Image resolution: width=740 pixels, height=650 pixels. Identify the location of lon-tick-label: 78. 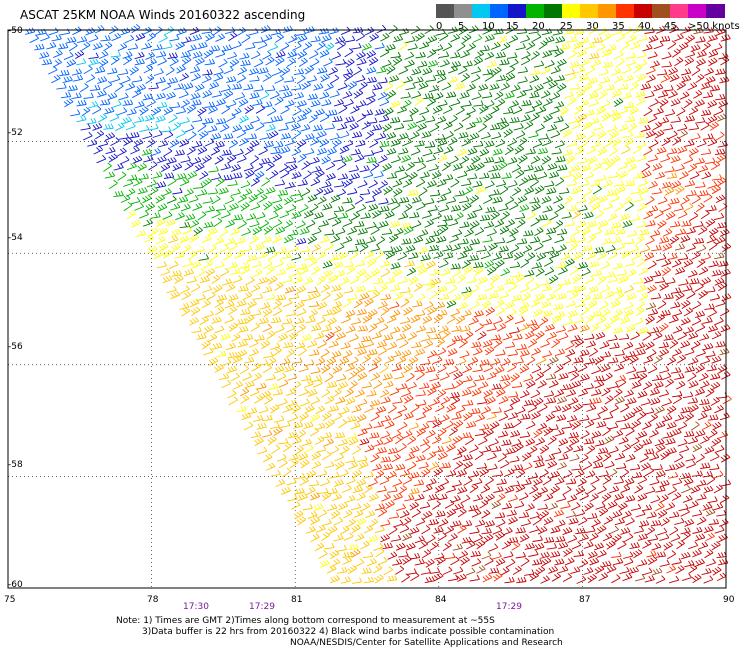
(153, 600).